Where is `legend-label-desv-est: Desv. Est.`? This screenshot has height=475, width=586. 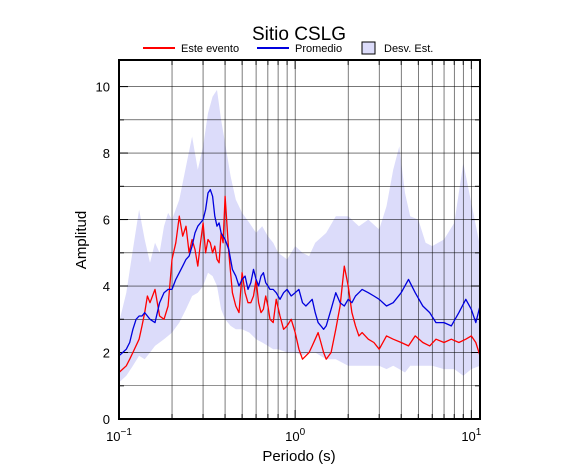 legend-label-desv-est: Desv. Est. is located at coordinates (408, 49).